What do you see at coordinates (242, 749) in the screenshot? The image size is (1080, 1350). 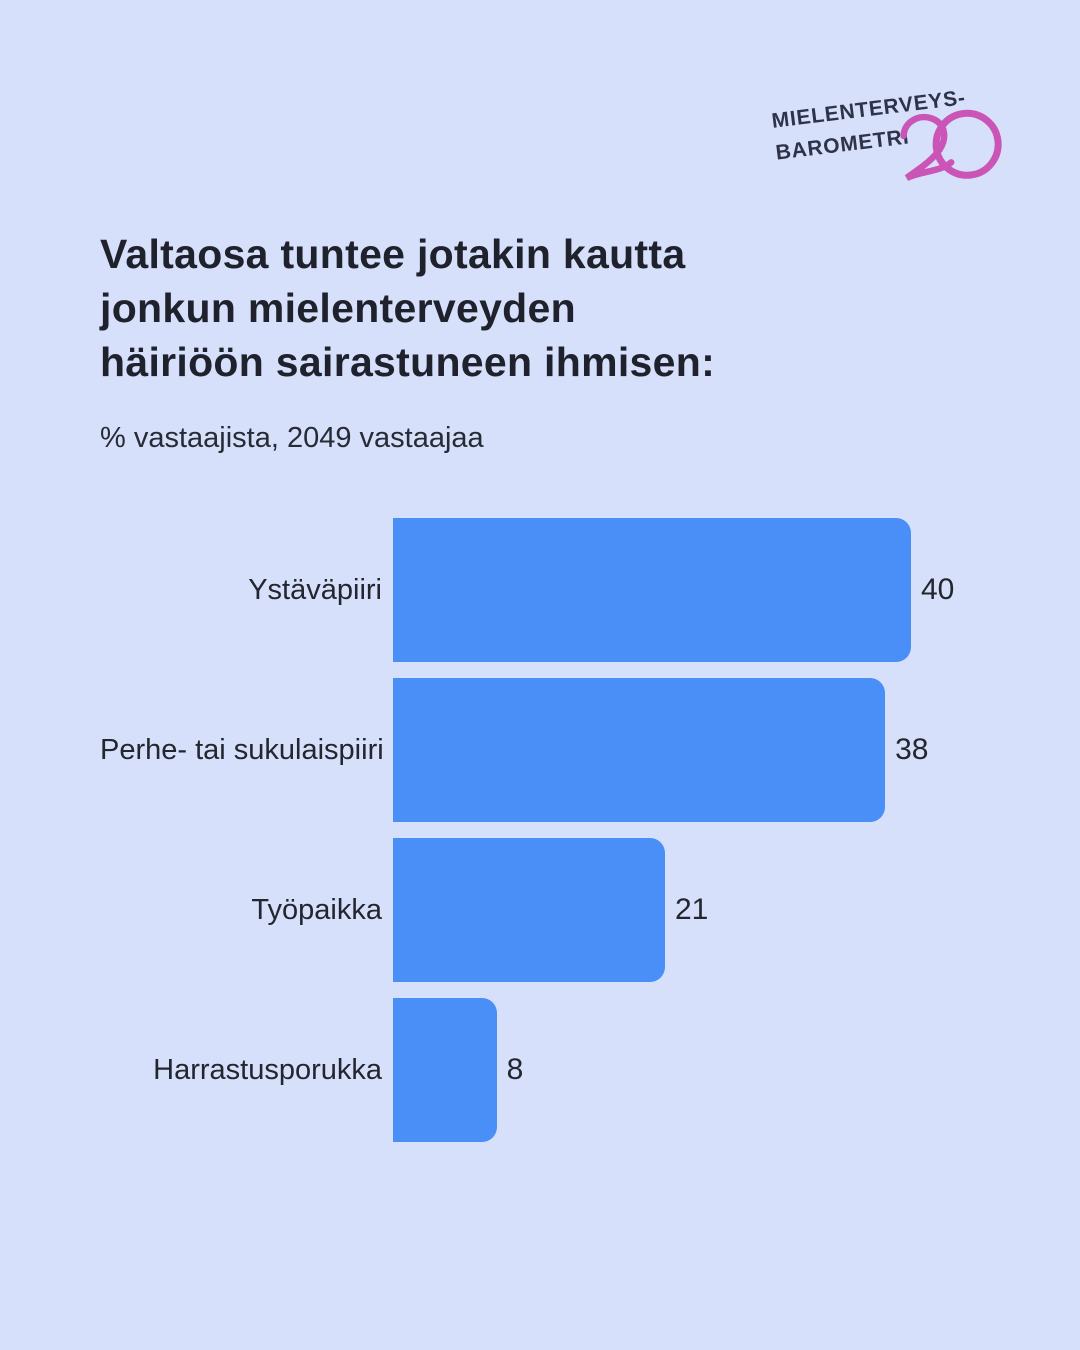 I see `category-label: Perhe- tai sukulaispiiri` at bounding box center [242, 749].